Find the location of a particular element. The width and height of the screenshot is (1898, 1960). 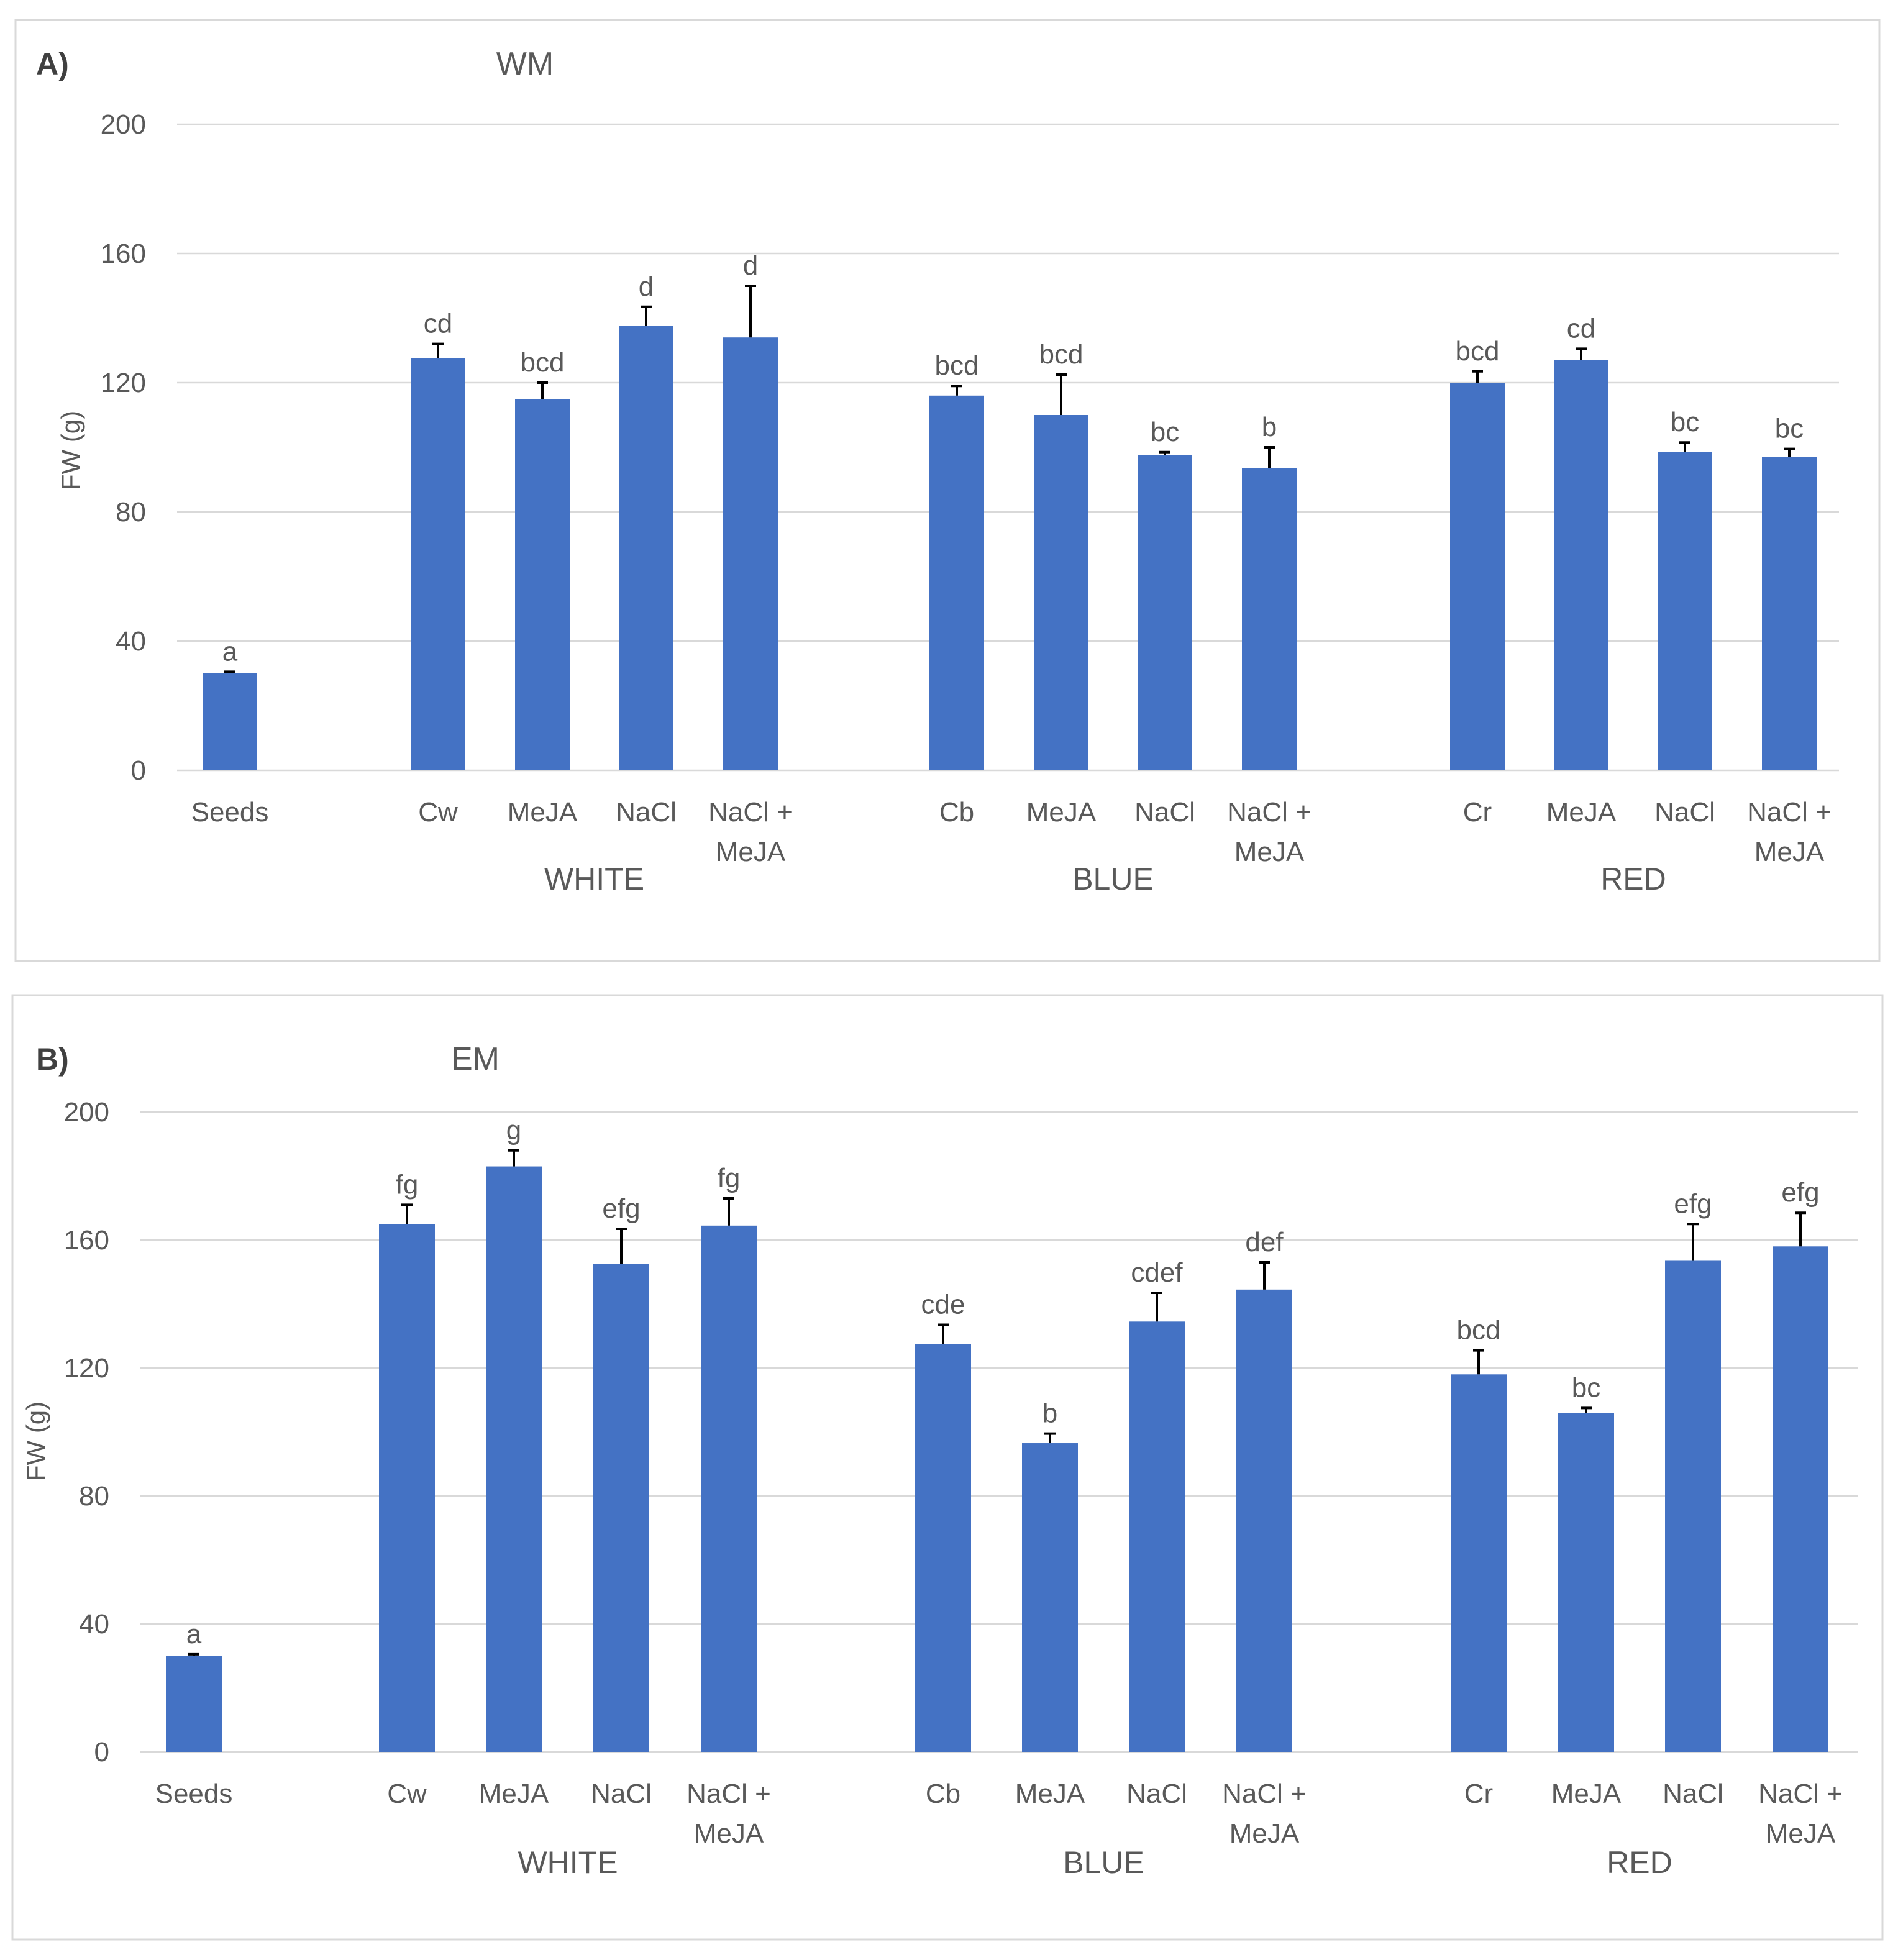

panel-b-y-axis-label: FW (g) is located at coordinates (35, 1441).